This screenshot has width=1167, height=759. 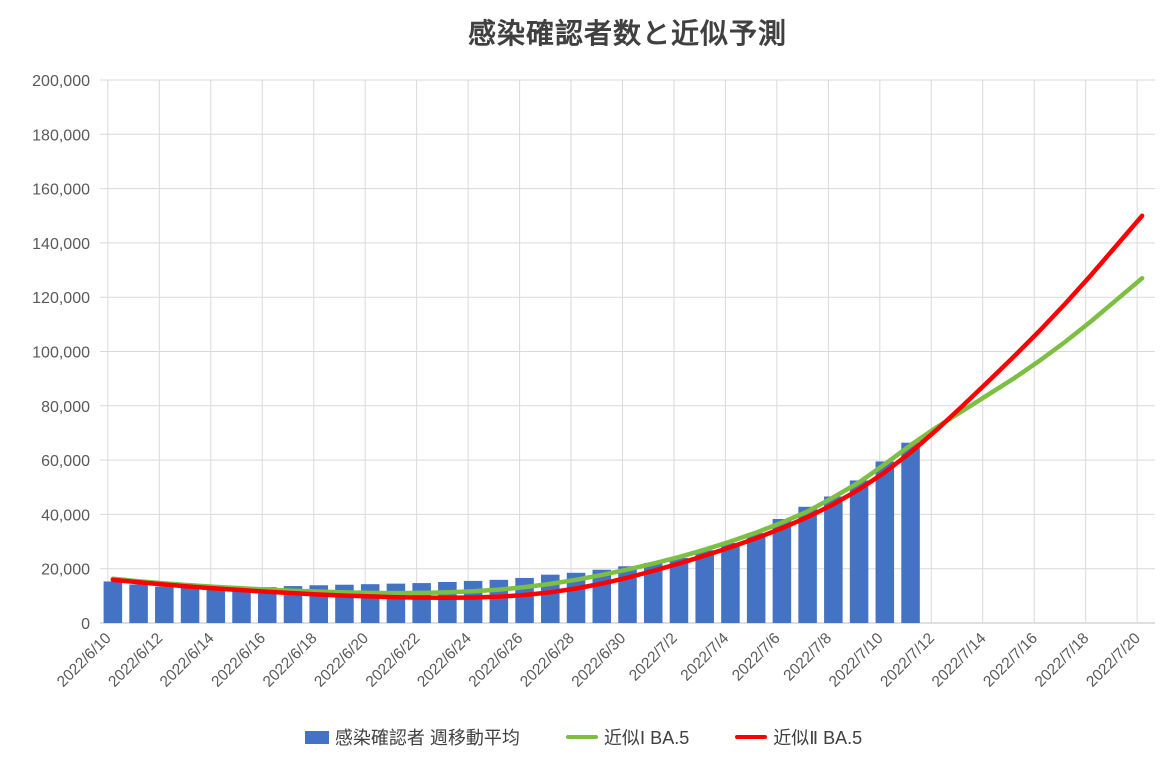 What do you see at coordinates (756, 657) in the screenshot?
I see `x-tick-label: 2022/7/6` at bounding box center [756, 657].